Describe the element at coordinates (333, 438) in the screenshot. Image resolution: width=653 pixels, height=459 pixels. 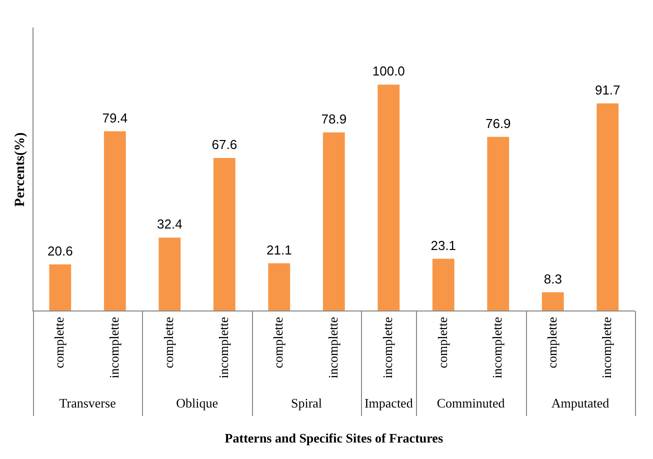
I see `x-axis-title: Patterns and Specific Sites of Fractures` at that location.